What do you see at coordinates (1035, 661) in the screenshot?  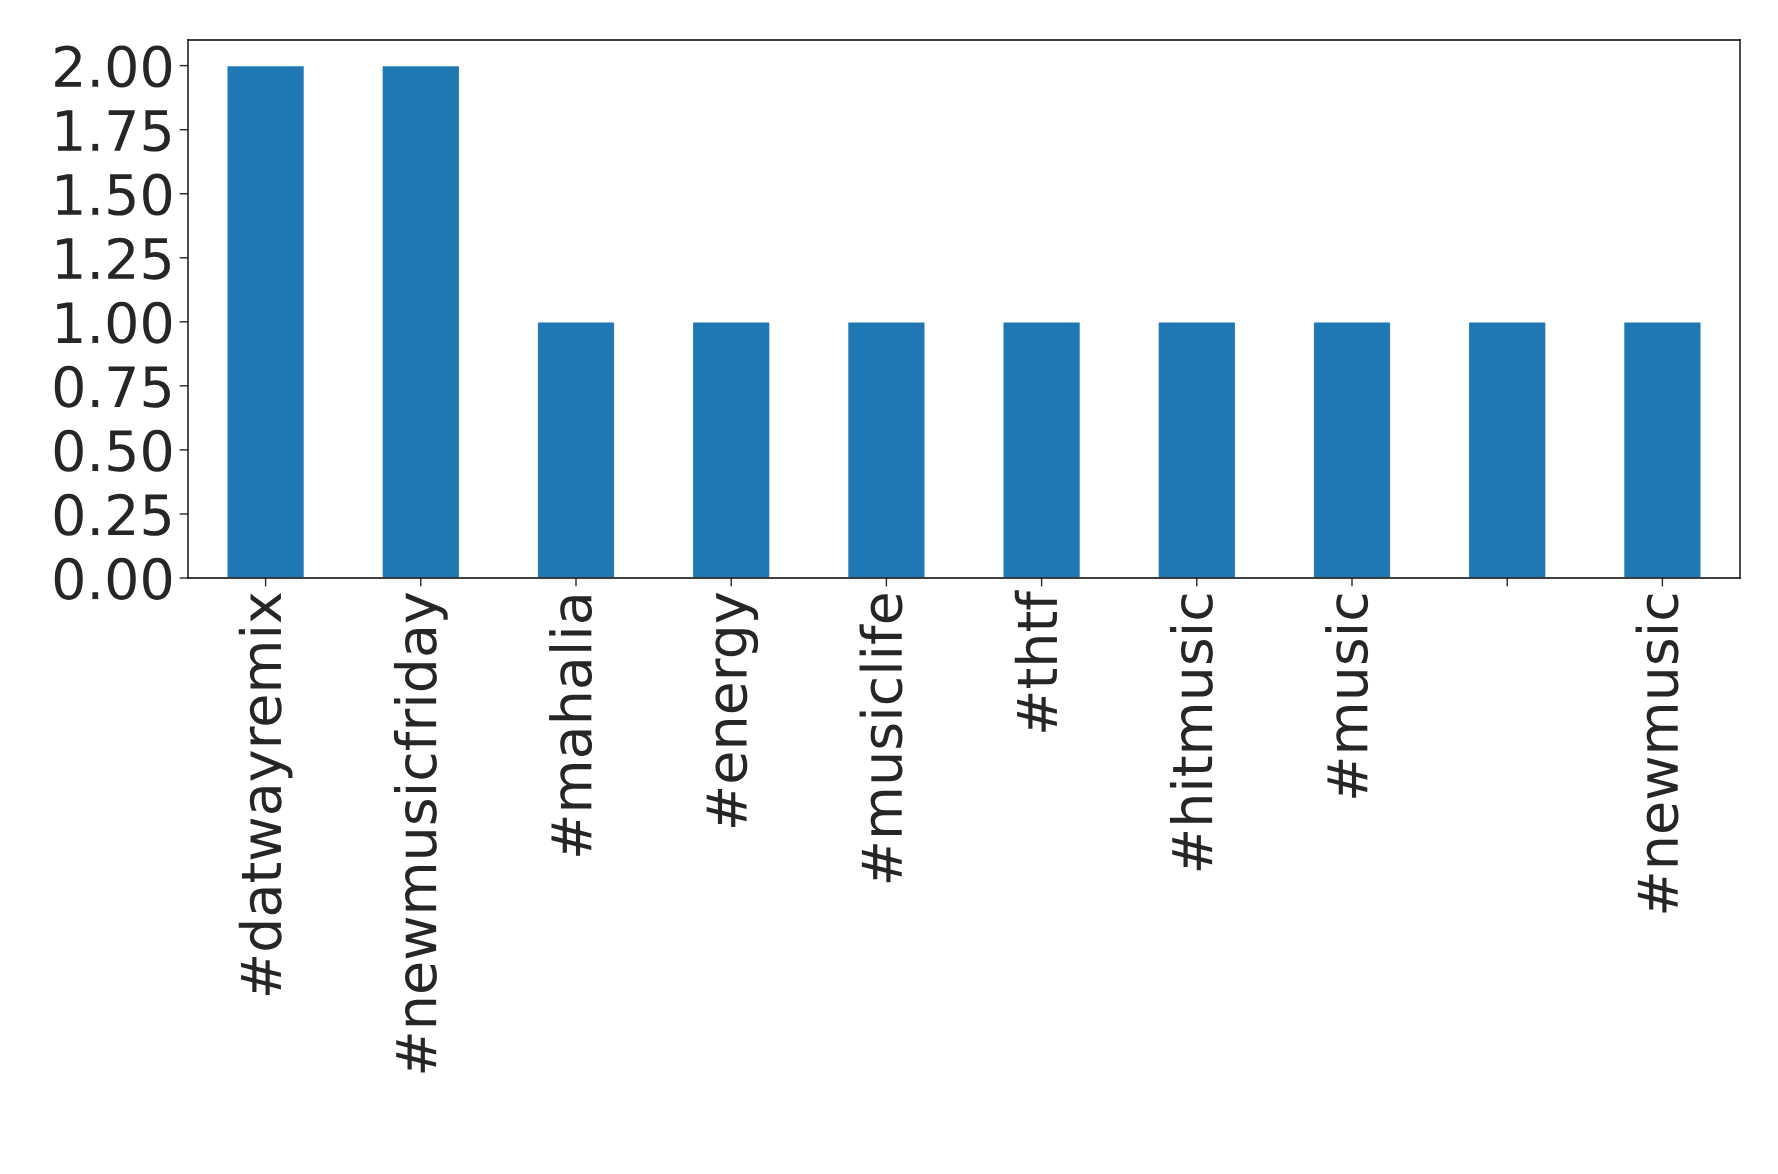 I see `x-tick-label: #thtf` at bounding box center [1035, 661].